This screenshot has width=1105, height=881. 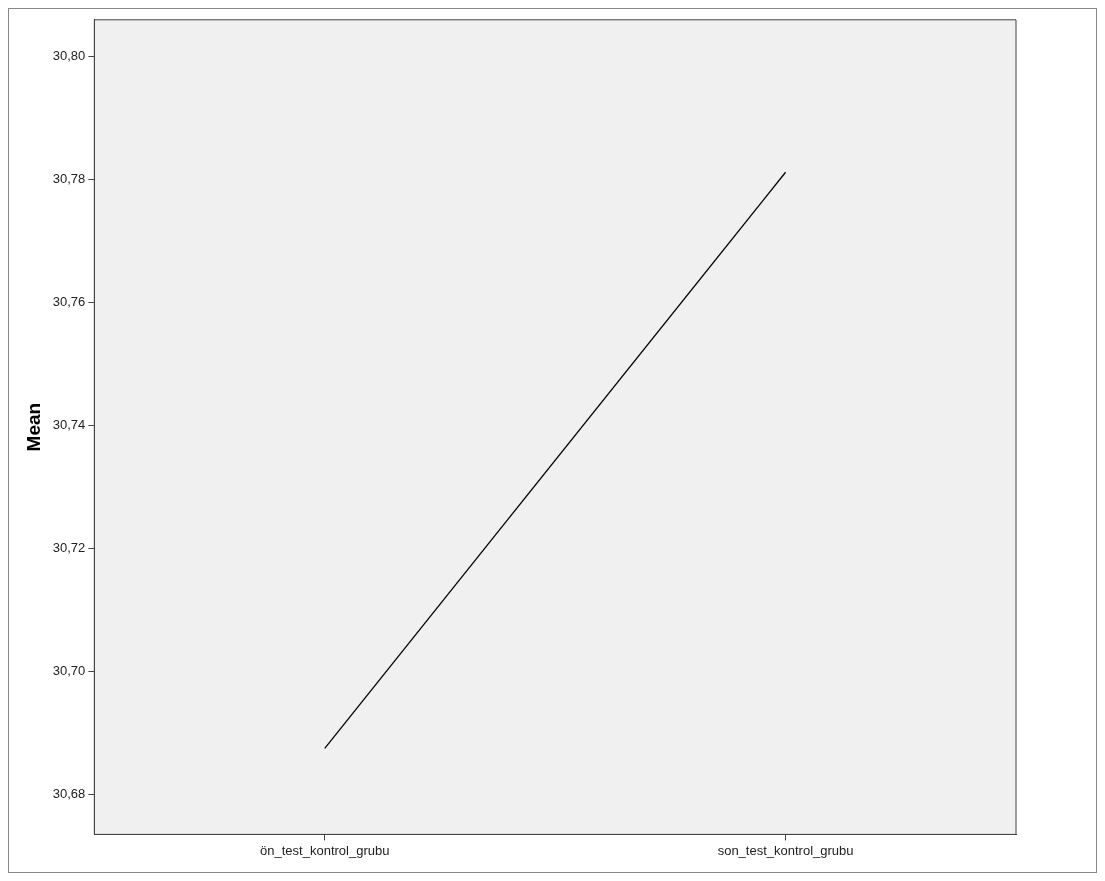 I want to click on y-axis-title: Mean, so click(x=33, y=427).